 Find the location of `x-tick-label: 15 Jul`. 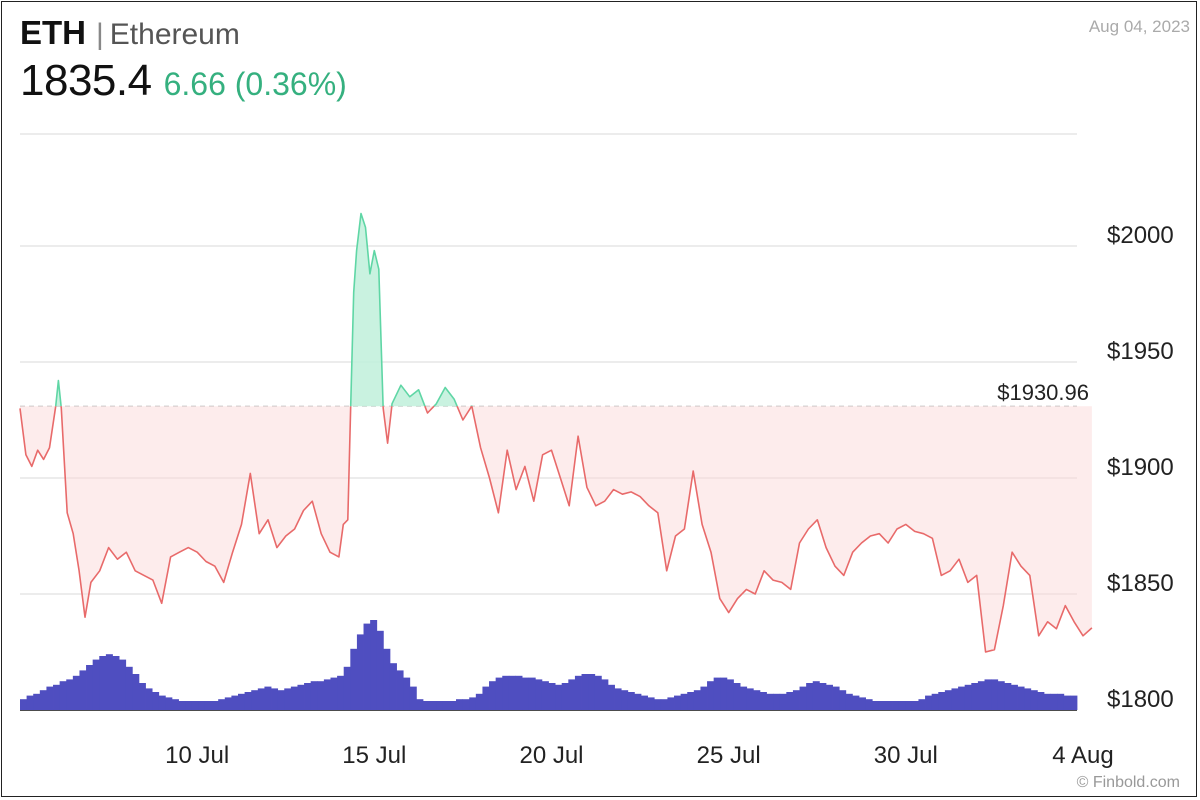

x-tick-label: 15 Jul is located at coordinates (374, 755).